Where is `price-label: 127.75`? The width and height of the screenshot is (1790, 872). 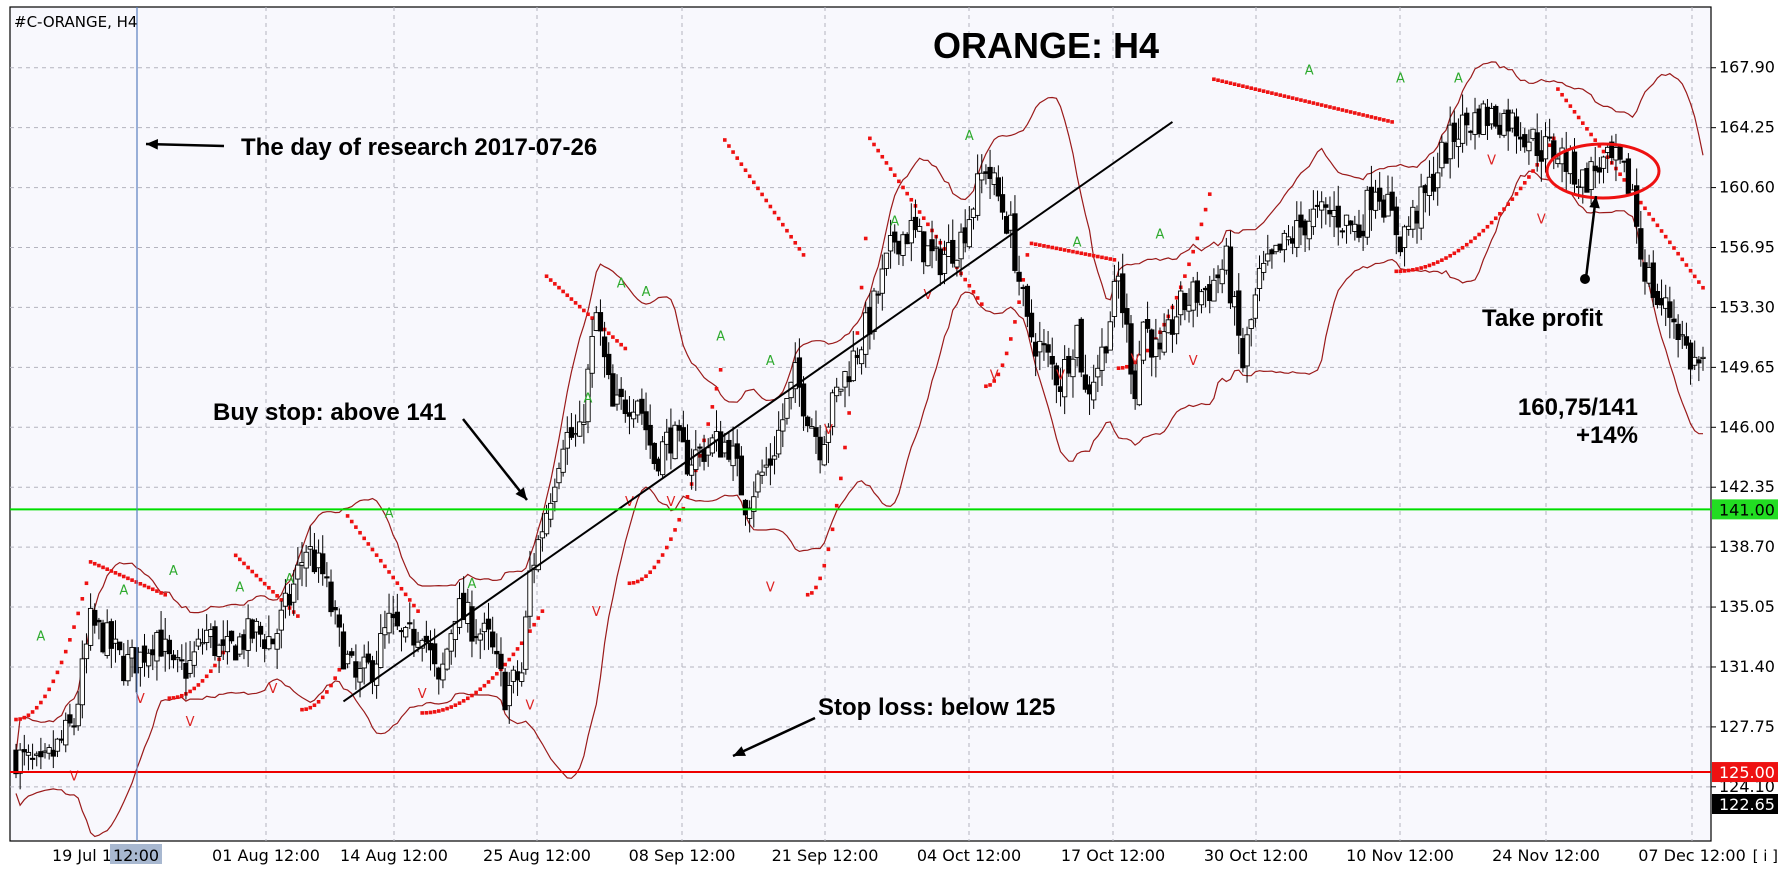 price-label: 127.75 is located at coordinates (1747, 726).